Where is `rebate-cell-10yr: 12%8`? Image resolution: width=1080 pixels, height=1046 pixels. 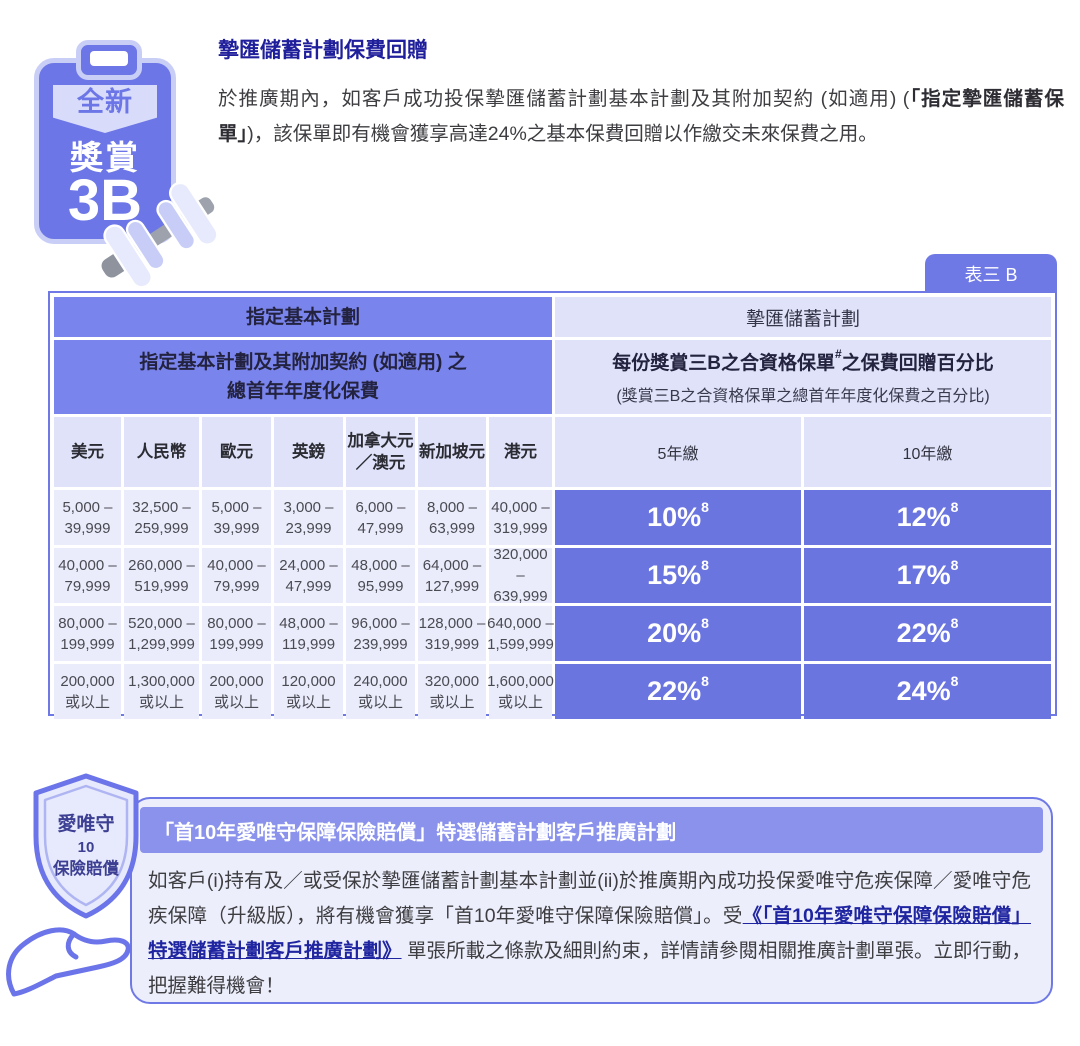
rebate-cell-10yr: 12%8 is located at coordinates (927, 517).